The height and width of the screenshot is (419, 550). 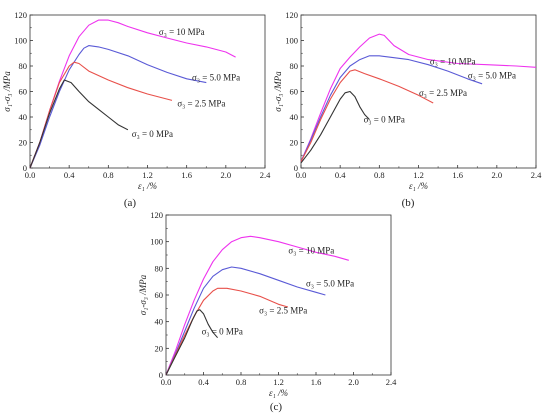 I want to click on panel-label: (a), so click(x=130, y=203).